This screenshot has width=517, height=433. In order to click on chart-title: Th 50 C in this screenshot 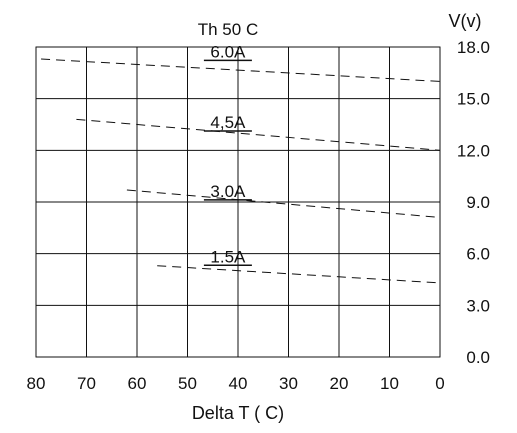, I will do `click(228, 29)`.